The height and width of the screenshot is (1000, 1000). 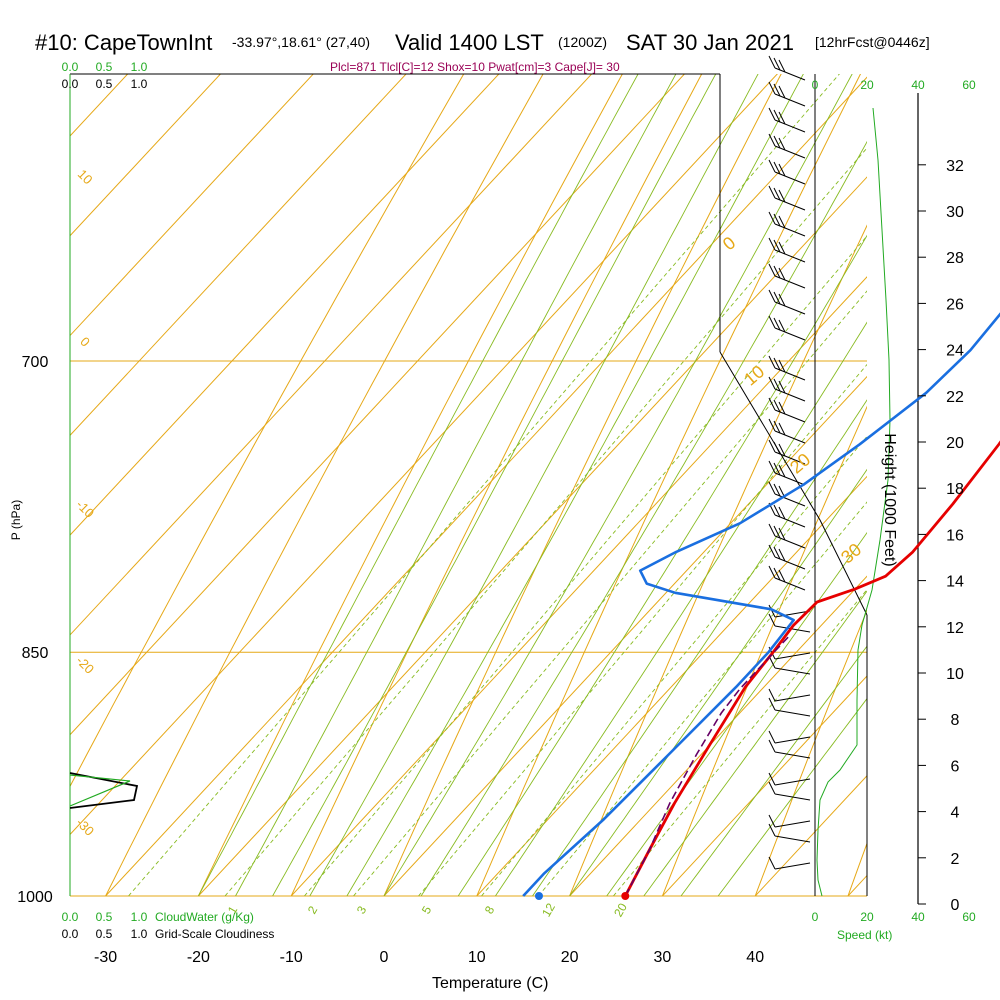 What do you see at coordinates (955, 489) in the screenshot?
I see `height-tick-label: 18` at bounding box center [955, 489].